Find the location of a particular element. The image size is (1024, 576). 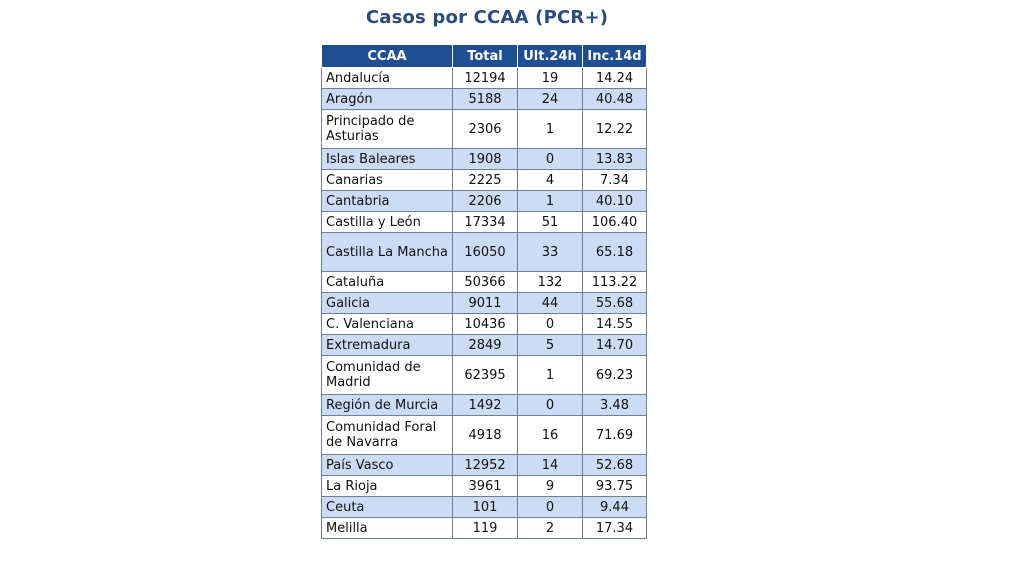

table-row: Comunidad Foral de Navarra 4918 16 71.69 is located at coordinates (484, 435).